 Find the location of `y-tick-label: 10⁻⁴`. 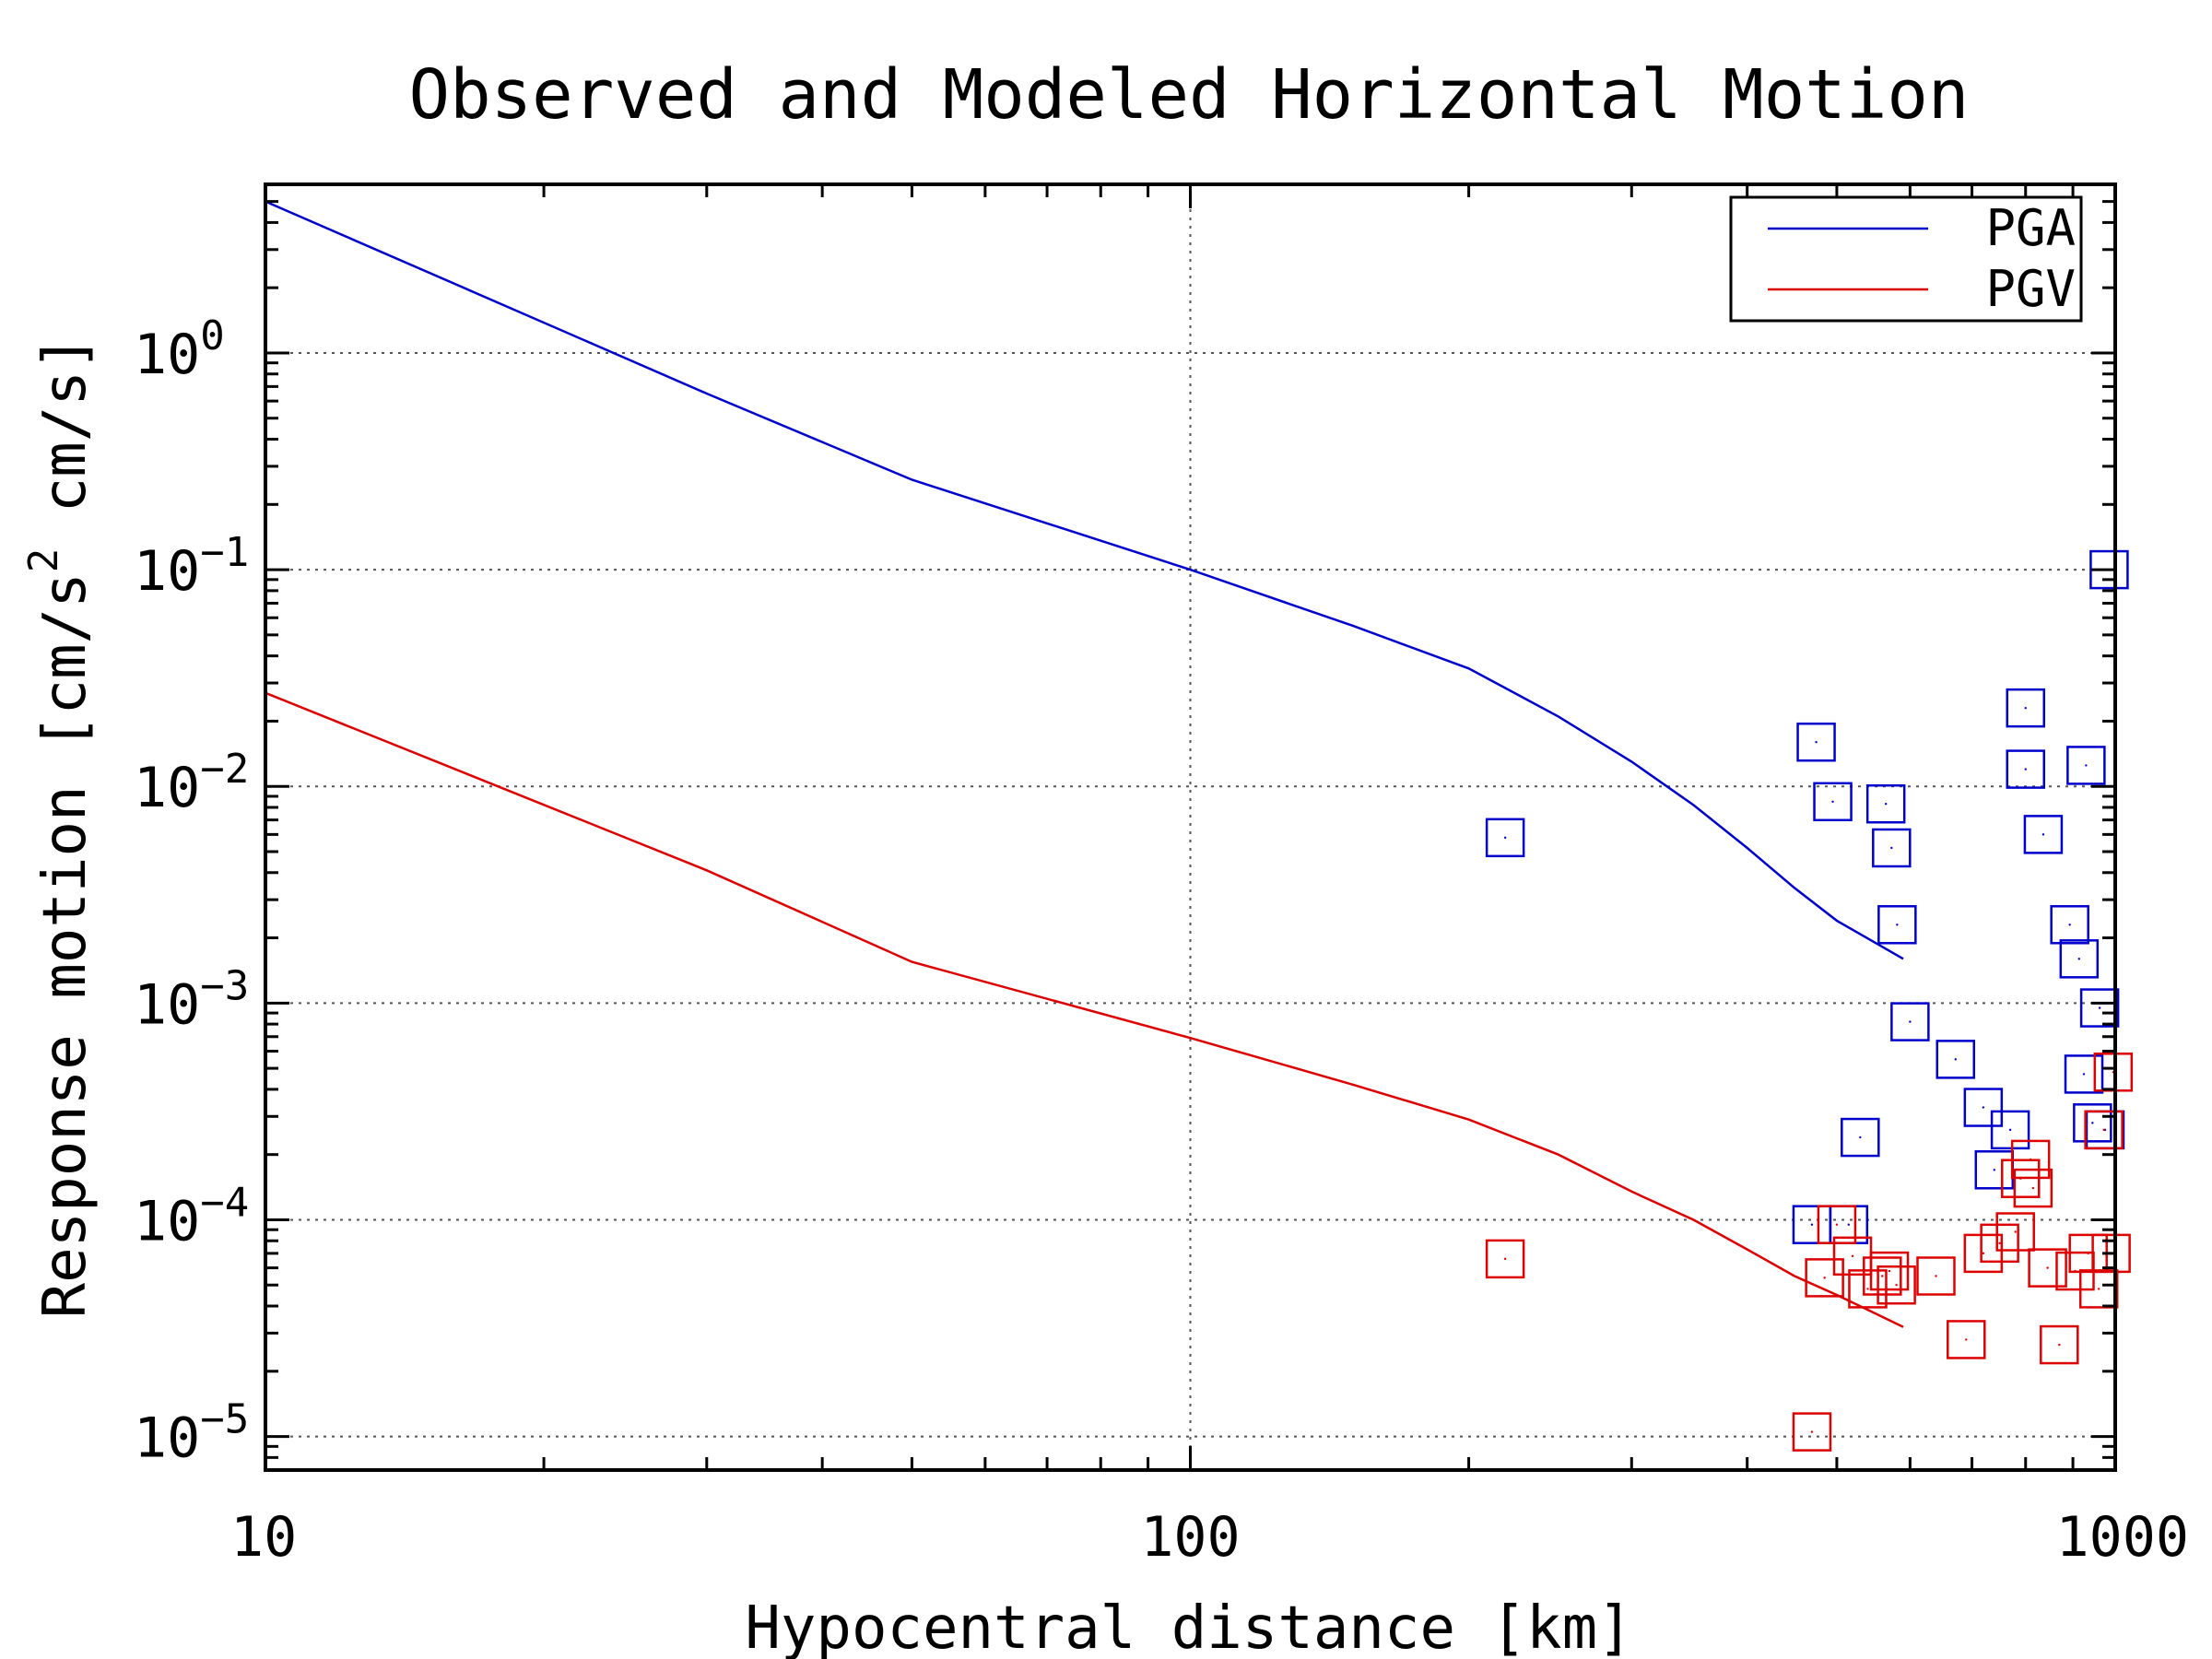

y-tick-label: 10⁻⁴ is located at coordinates (191, 1216).